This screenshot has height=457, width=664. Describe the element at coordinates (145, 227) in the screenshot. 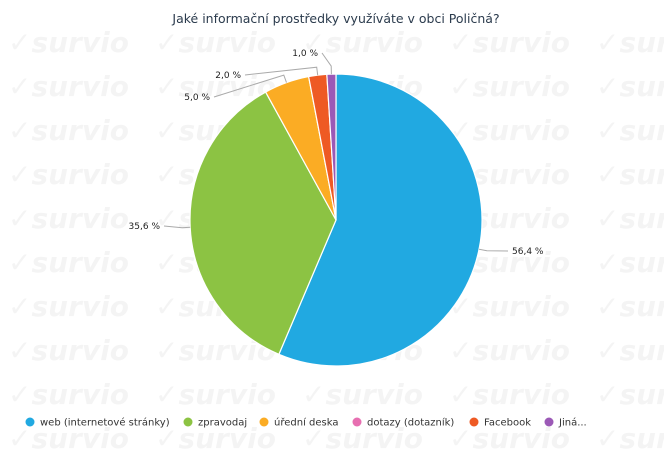

I see `data-label: 35,6 %` at that location.